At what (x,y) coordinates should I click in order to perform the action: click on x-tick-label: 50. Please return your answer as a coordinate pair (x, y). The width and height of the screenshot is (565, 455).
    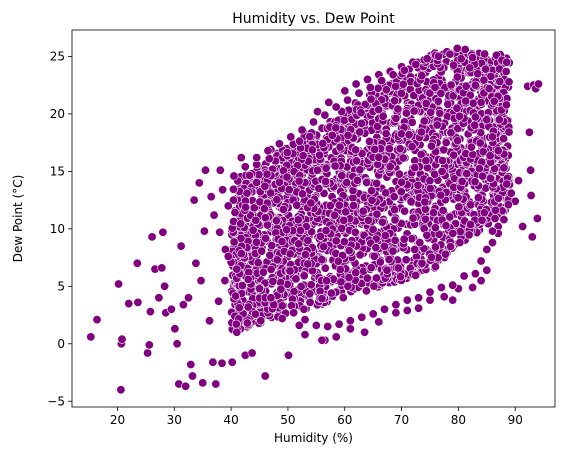
    Looking at the image, I should click on (287, 420).